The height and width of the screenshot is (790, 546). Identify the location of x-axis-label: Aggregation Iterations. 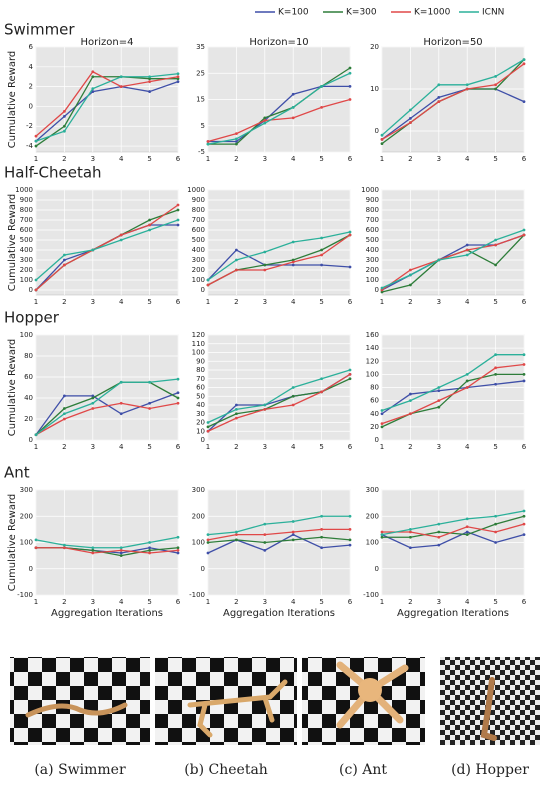
(279, 613).